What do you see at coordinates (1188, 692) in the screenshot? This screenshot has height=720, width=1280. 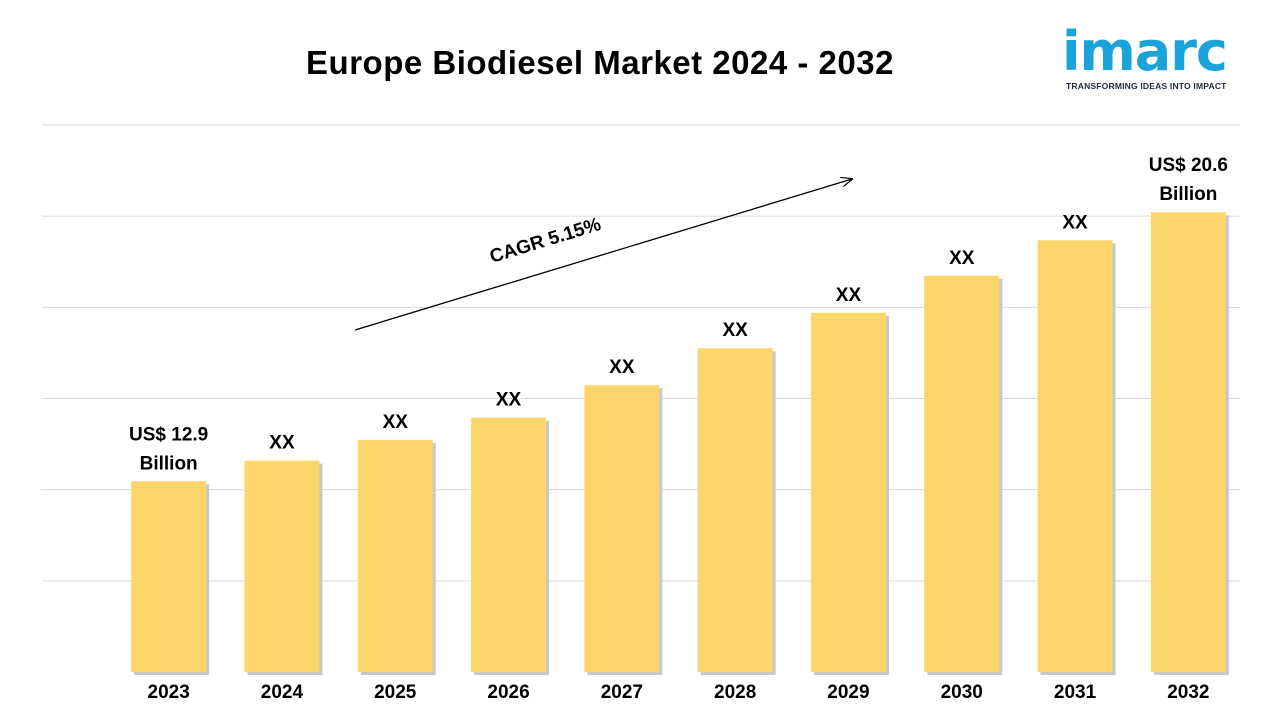 I see `x-tick-label: 2032` at bounding box center [1188, 692].